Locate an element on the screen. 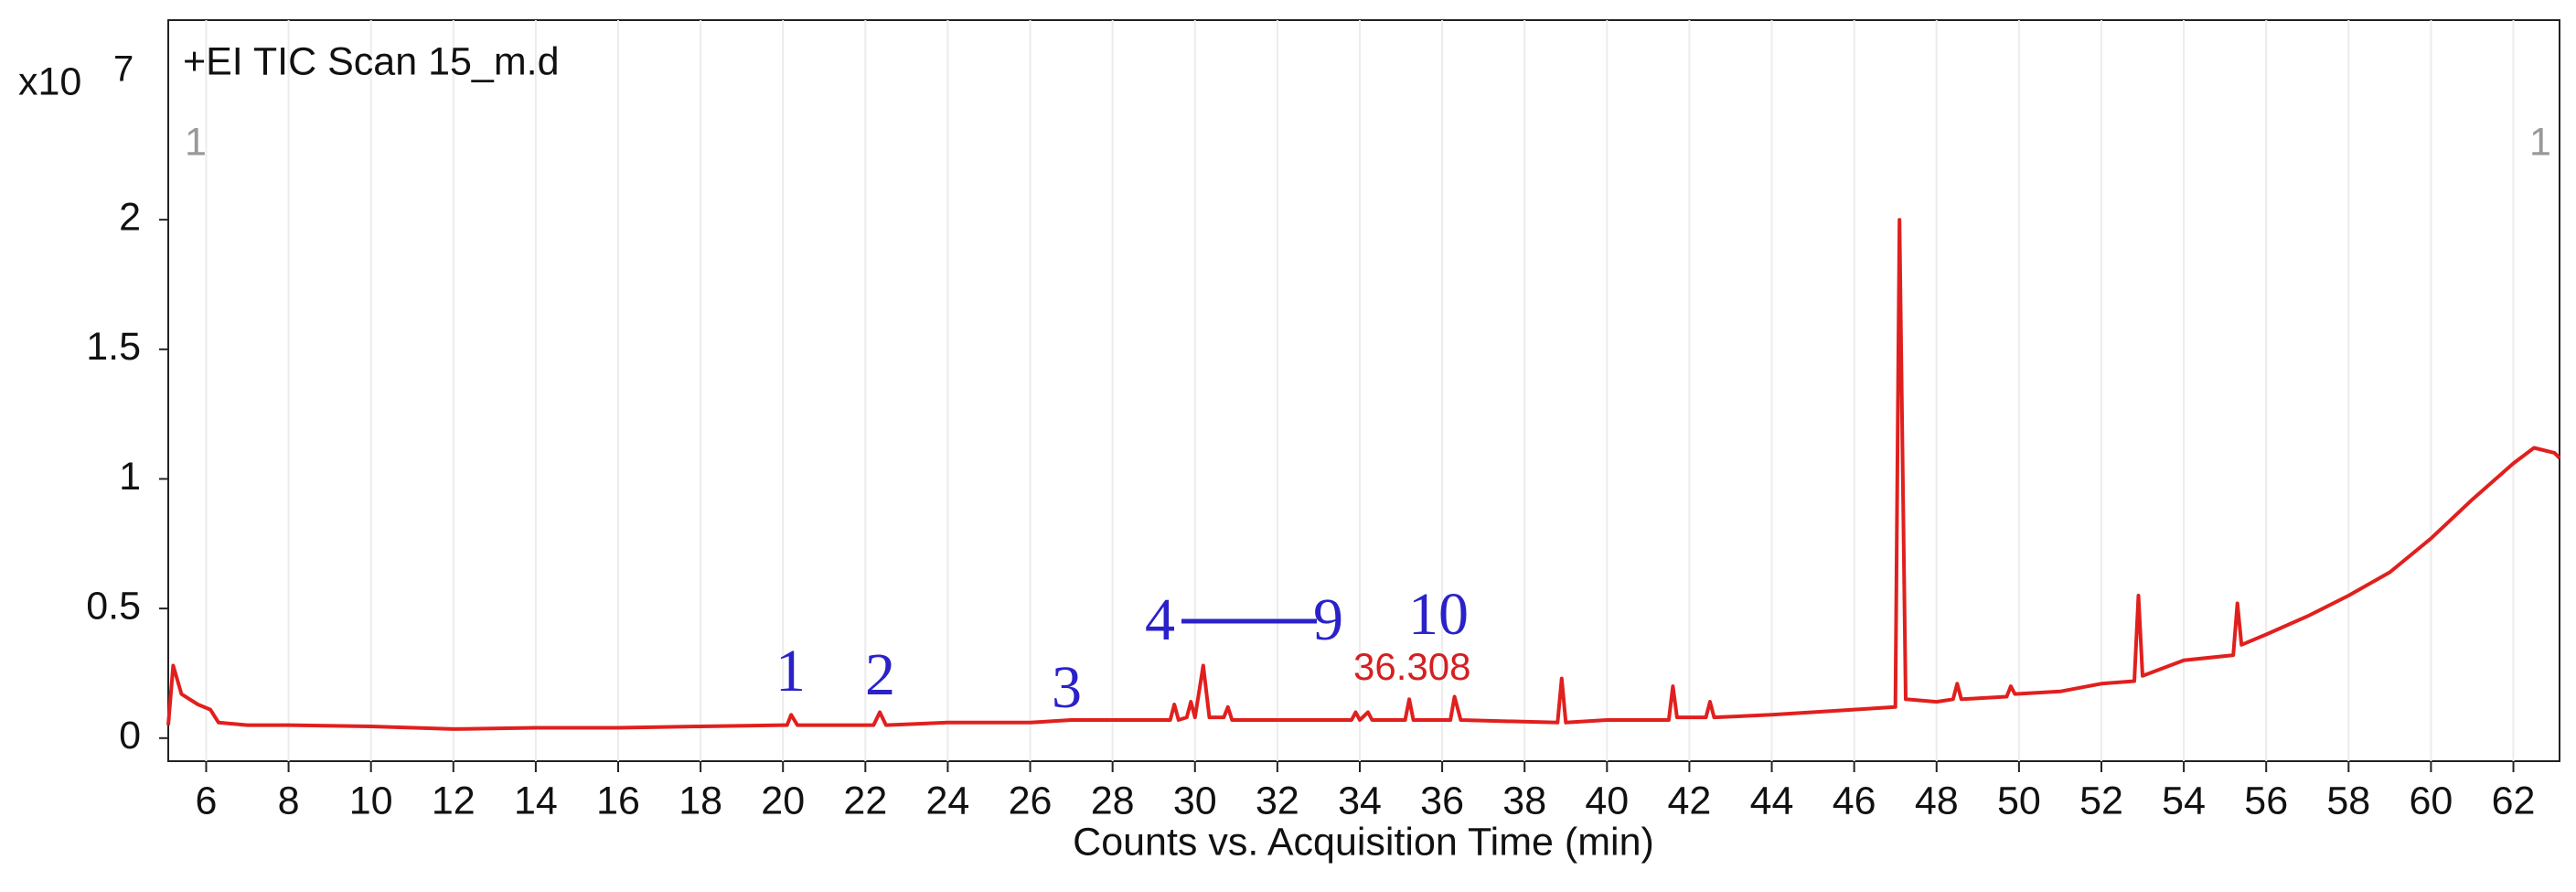  x-tick-label: 48 is located at coordinates (1937, 800).